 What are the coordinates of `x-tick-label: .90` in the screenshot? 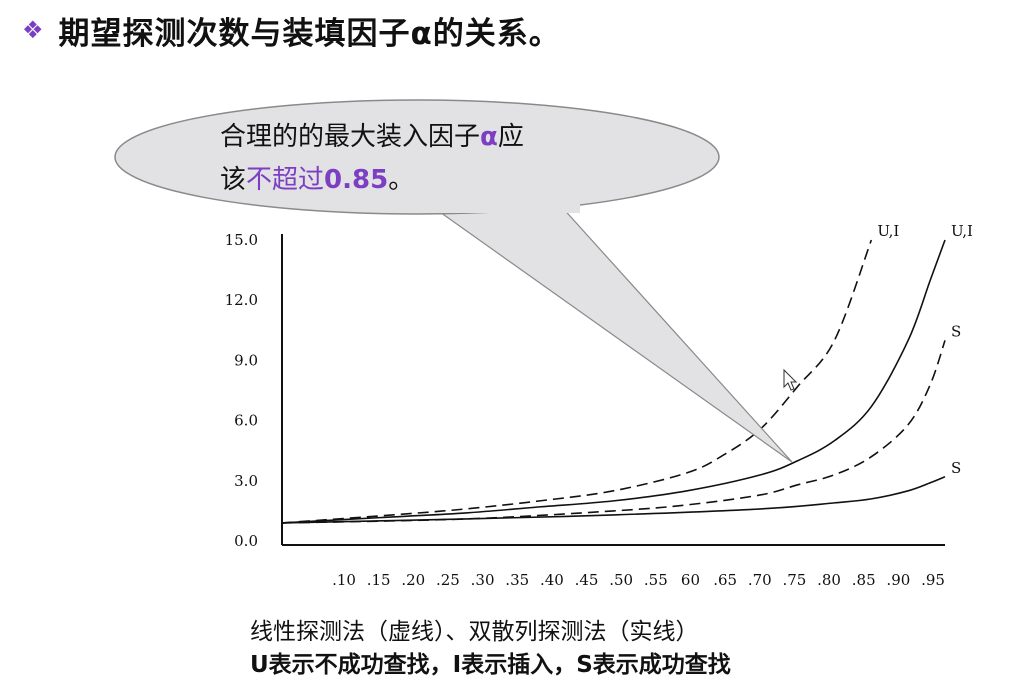 It's located at (898, 580).